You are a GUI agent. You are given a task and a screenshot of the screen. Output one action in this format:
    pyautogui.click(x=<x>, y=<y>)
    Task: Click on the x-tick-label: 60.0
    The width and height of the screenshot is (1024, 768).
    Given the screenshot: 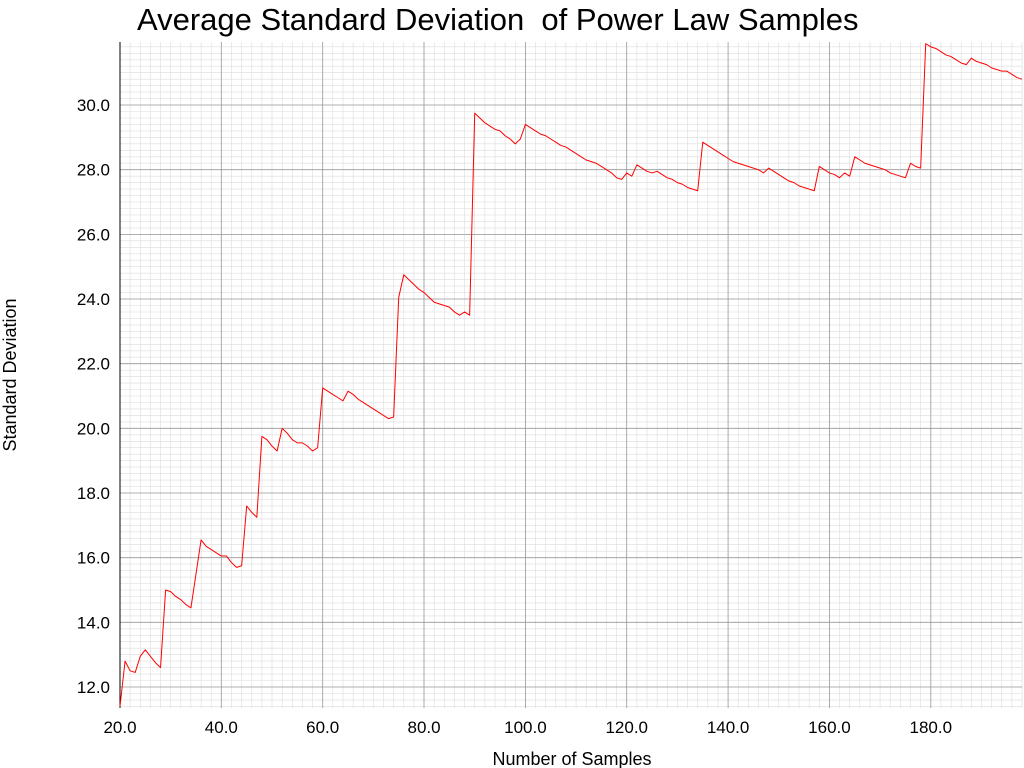 What is the action you would take?
    pyautogui.click(x=322, y=727)
    